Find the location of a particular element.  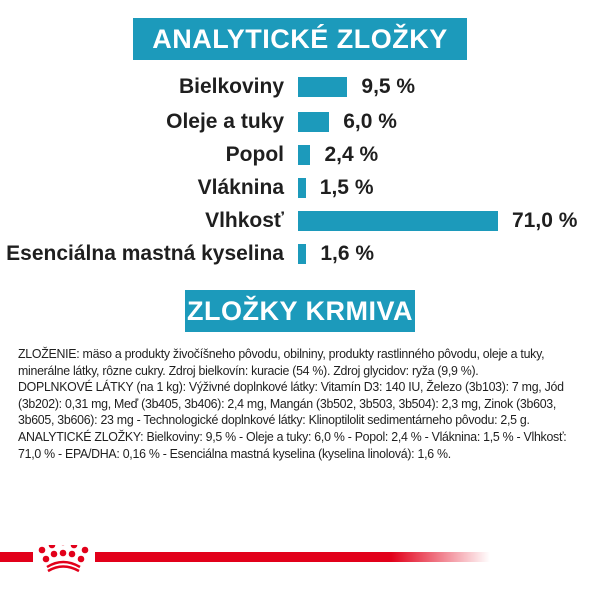

nutrient-row: Popol 2,4 % is located at coordinates (300, 155).